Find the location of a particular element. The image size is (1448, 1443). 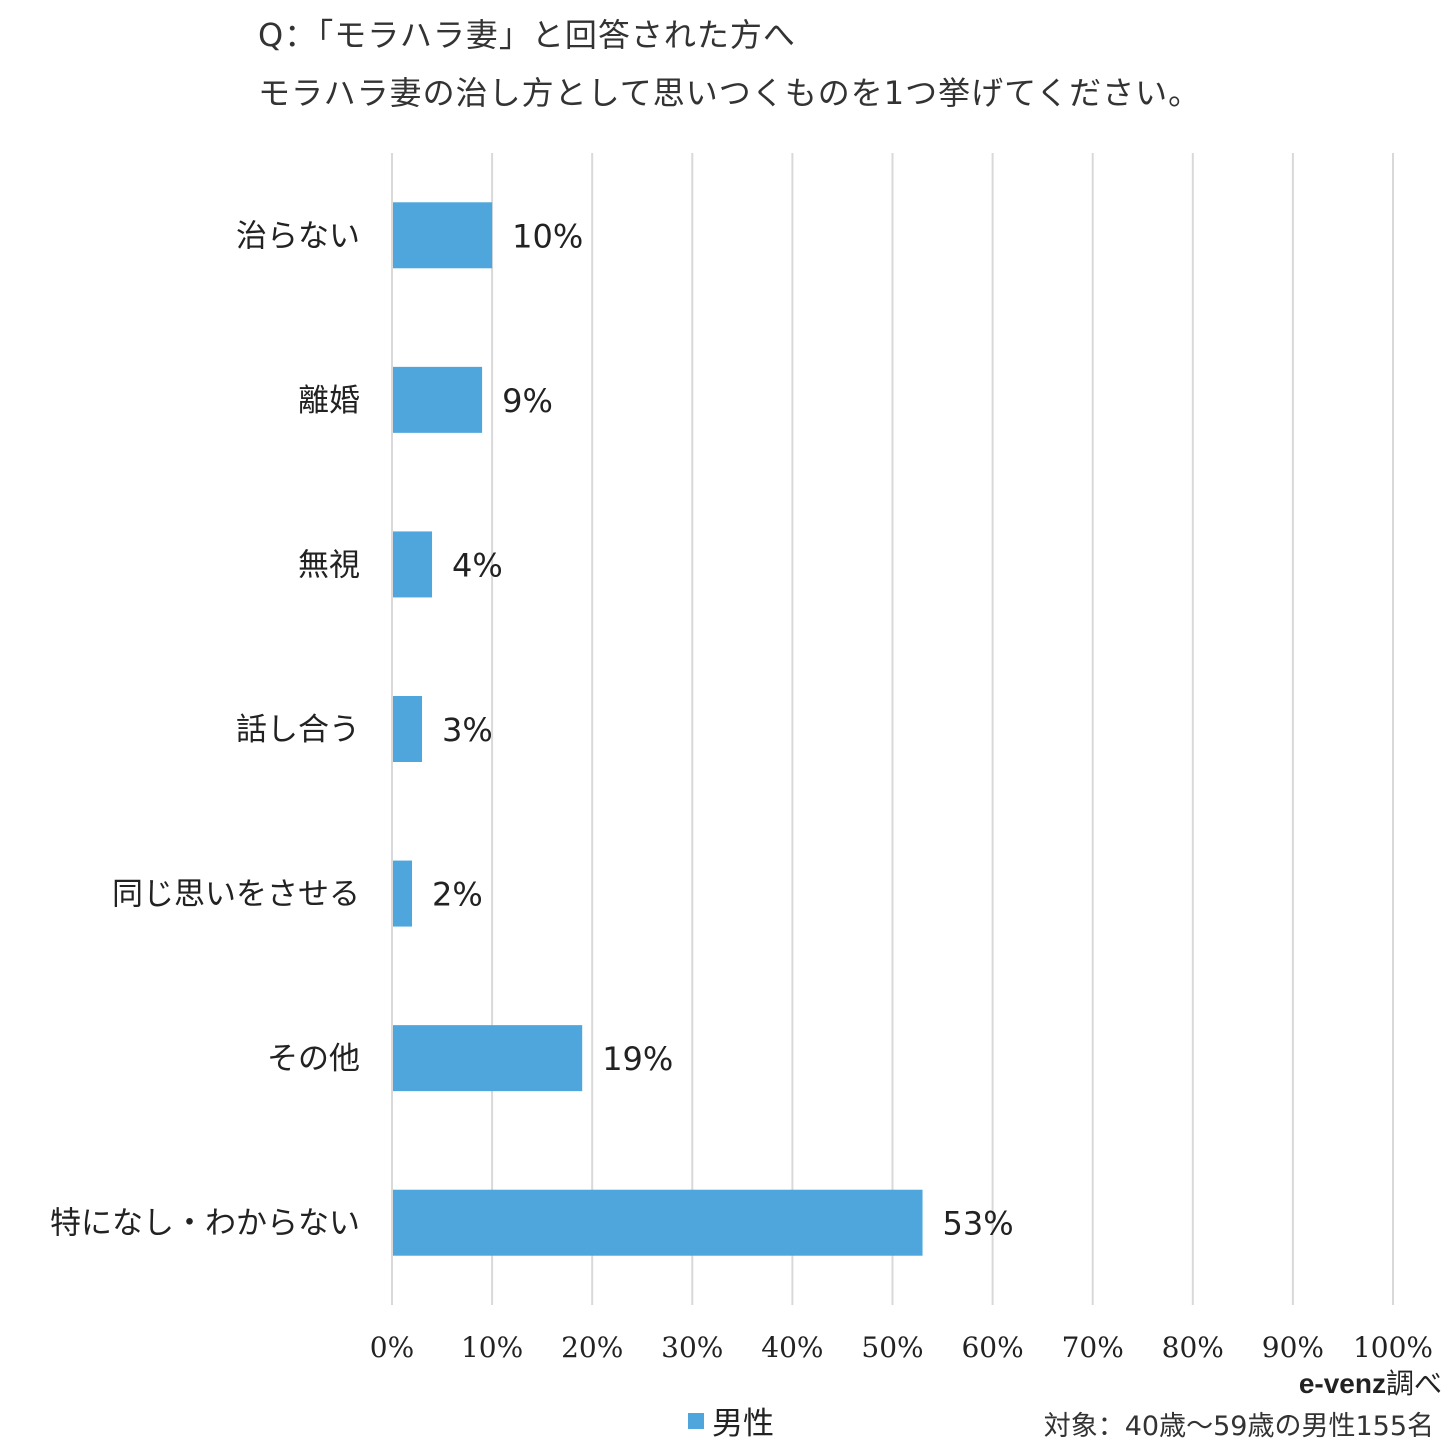

x-tick-label: 80% is located at coordinates (1193, 1347).